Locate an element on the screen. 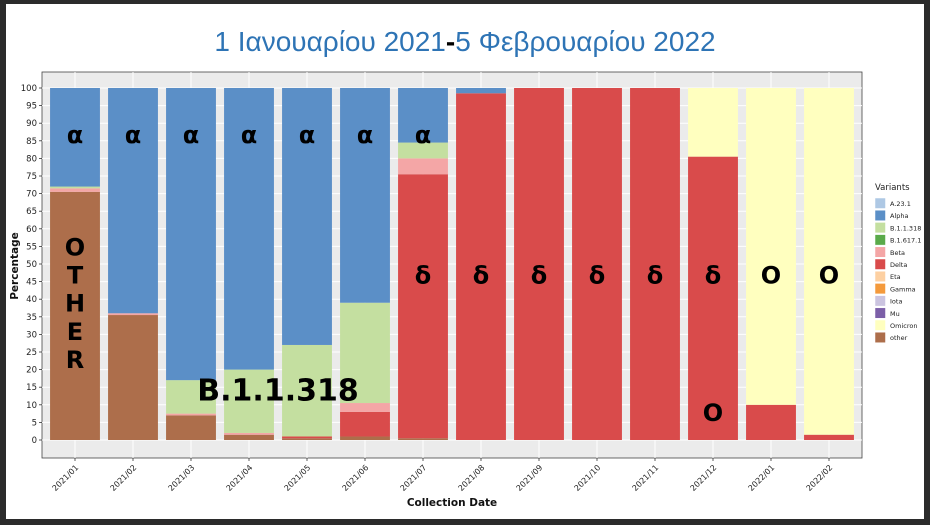  y-tick-label: 10 is located at coordinates (31, 406).